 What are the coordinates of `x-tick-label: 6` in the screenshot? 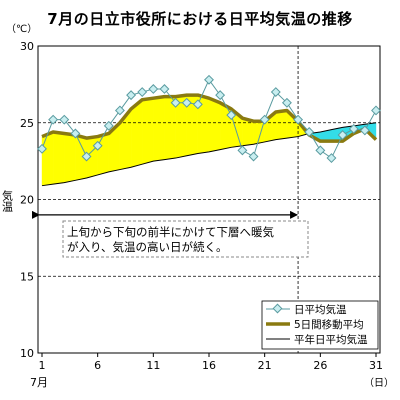 It's located at (97, 365).